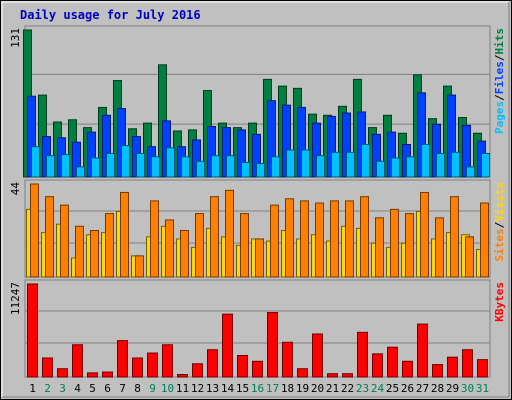  What do you see at coordinates (452, 388) in the screenshot?
I see `day-label: 29` at bounding box center [452, 388].